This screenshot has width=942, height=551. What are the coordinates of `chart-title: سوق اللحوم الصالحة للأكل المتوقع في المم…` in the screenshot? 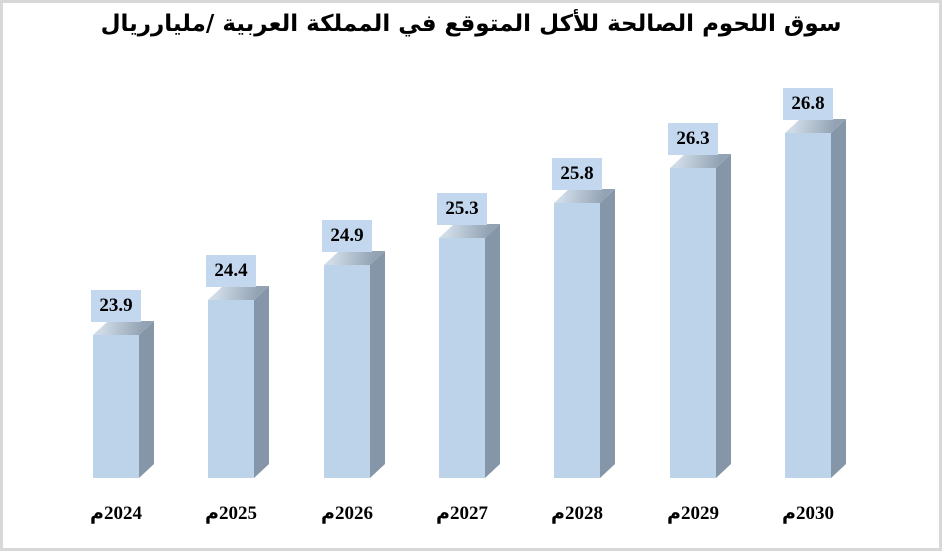 It's located at (471, 24).